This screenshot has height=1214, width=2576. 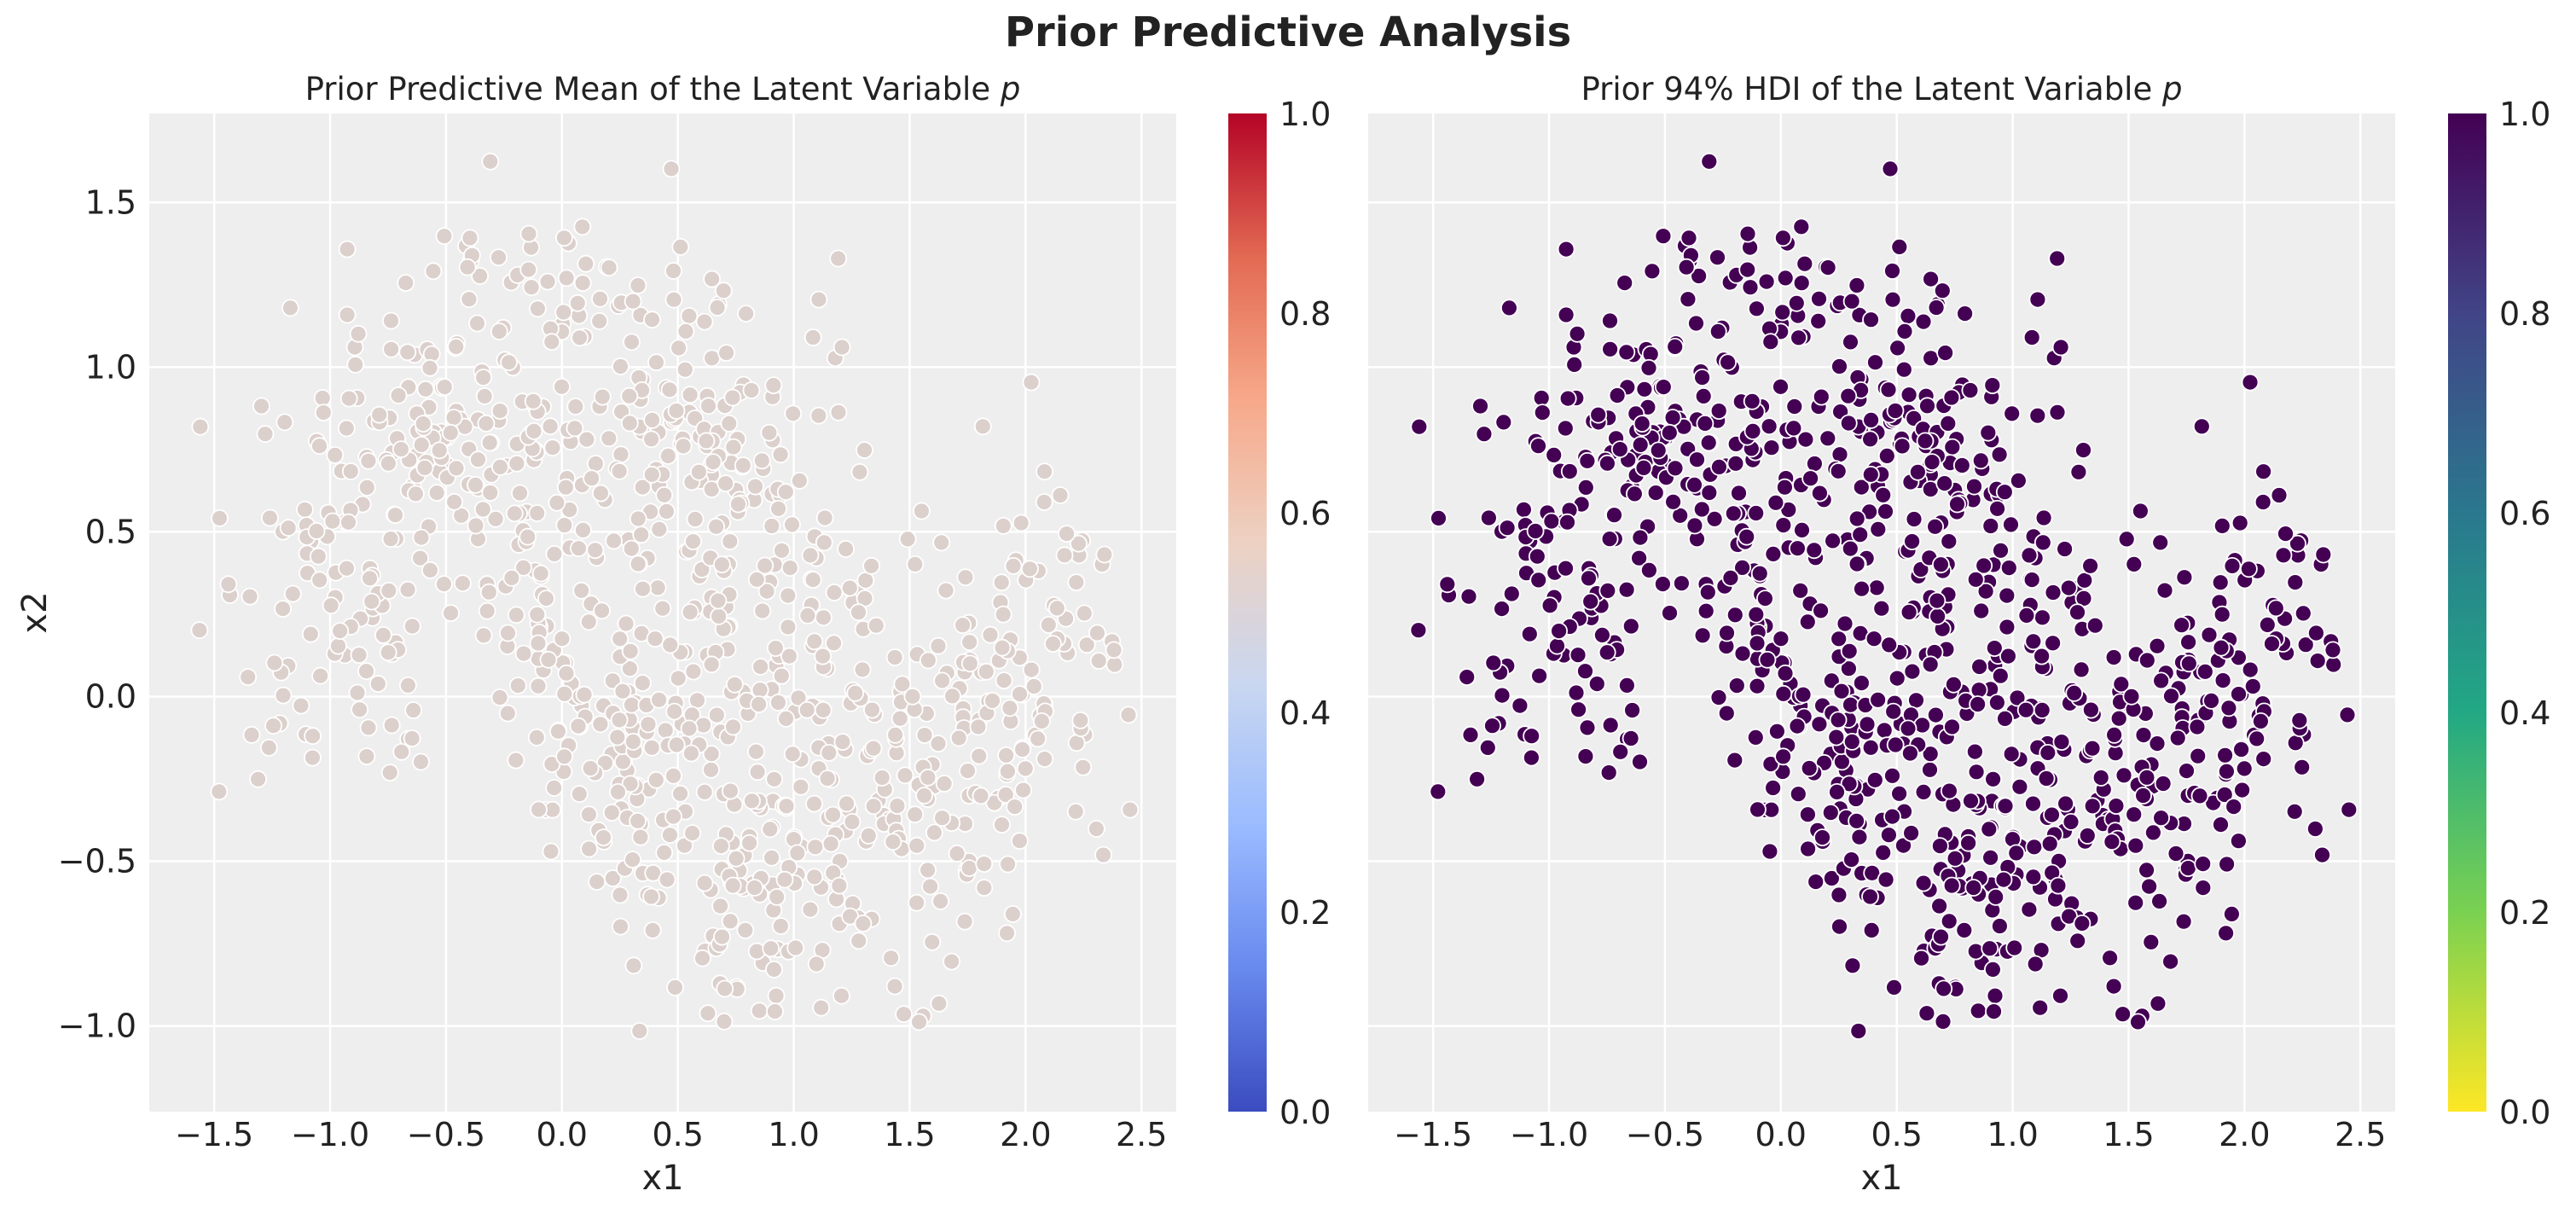 What do you see at coordinates (909, 1134) in the screenshot?
I see `x-tick-label: 1.5` at bounding box center [909, 1134].